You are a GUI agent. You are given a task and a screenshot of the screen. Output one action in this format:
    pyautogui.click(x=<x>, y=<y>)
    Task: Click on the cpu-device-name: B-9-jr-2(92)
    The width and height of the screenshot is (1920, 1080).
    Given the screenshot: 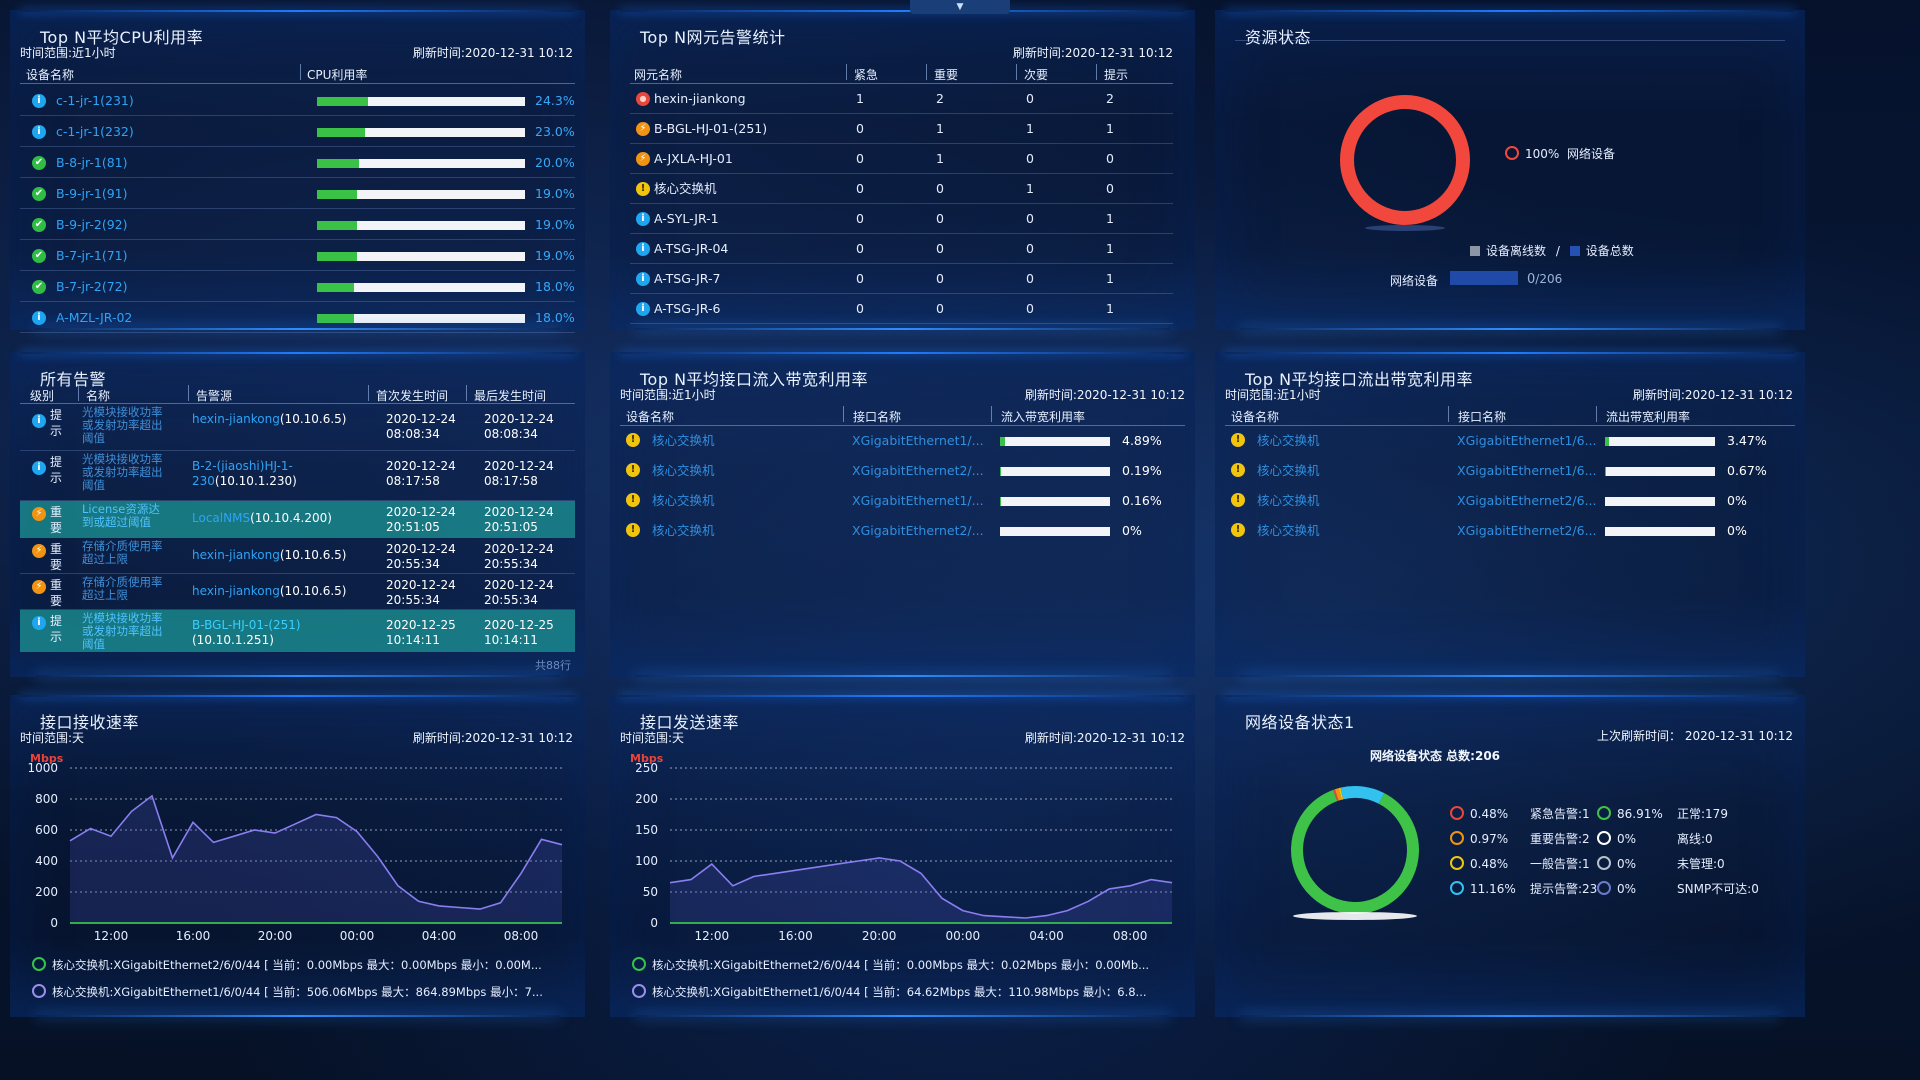 What is the action you would take?
    pyautogui.click(x=92, y=224)
    